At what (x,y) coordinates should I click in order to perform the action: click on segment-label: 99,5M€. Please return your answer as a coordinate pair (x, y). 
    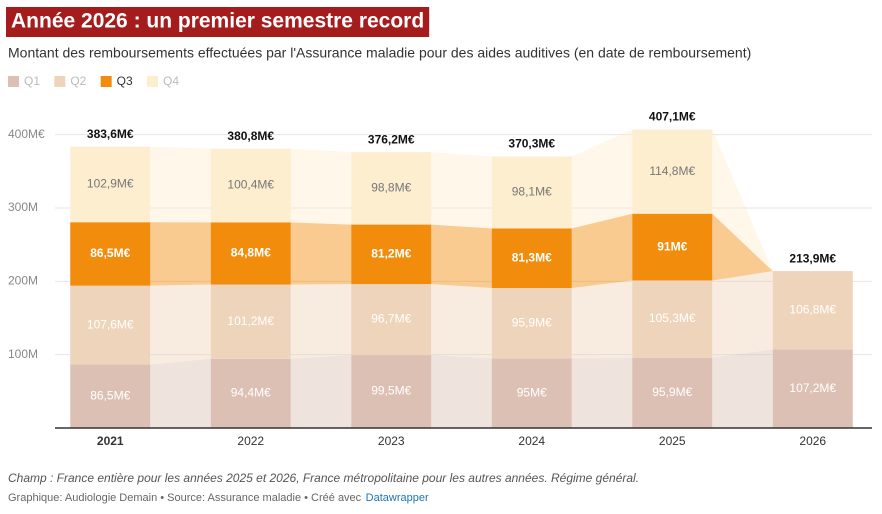
    Looking at the image, I should click on (391, 391).